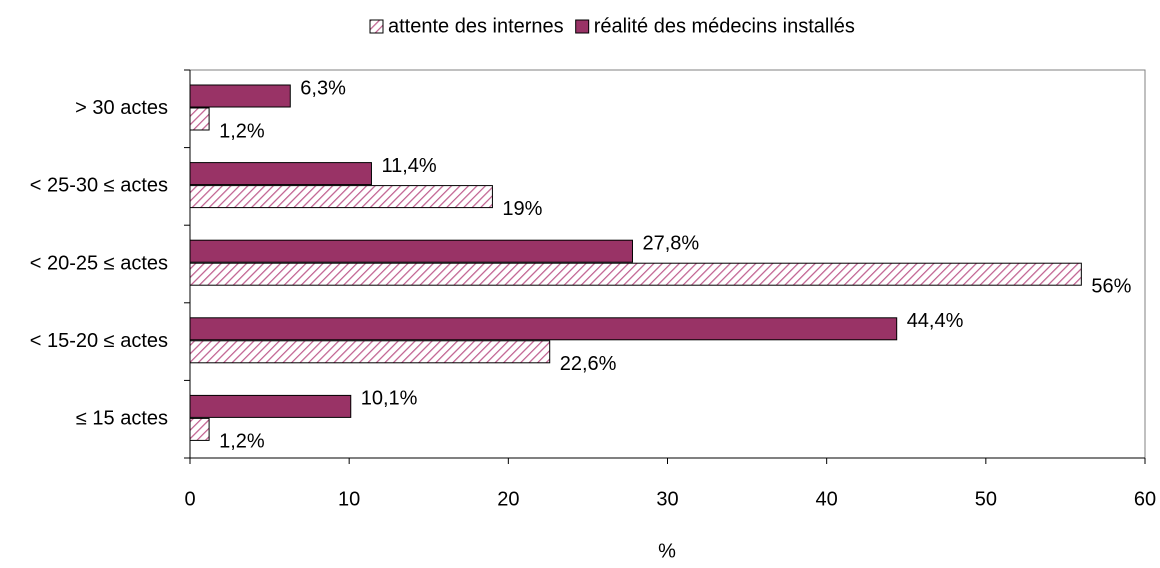  Describe the element at coordinates (99, 263) in the screenshot. I see `y-tick-label: < 20-25 ≤ actes` at that location.